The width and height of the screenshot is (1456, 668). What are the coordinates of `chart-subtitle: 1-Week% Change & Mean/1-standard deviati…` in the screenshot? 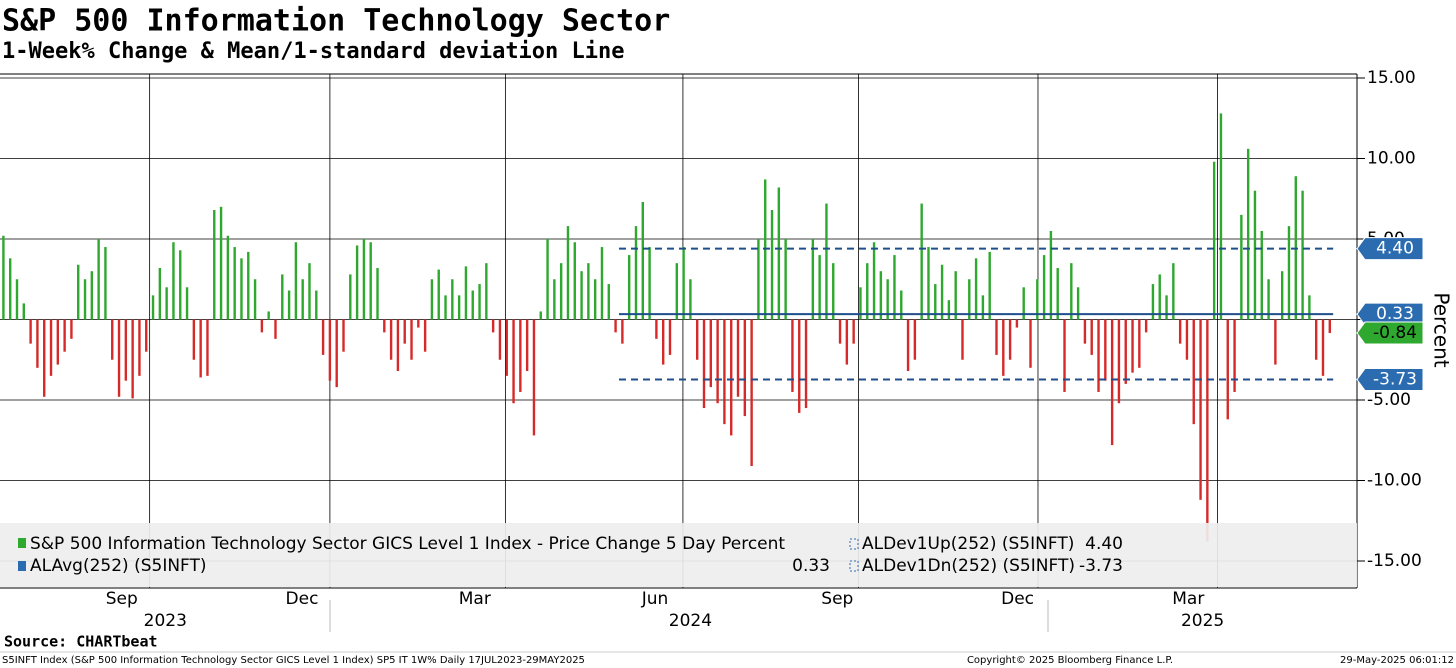 It's located at (313, 51).